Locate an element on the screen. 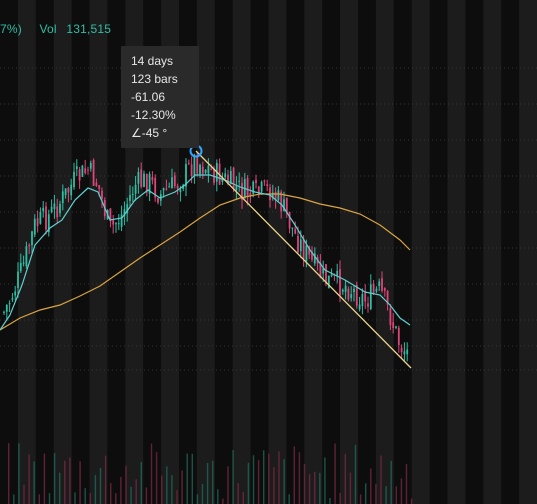 Image resolution: width=537 pixels, height=504 pixels. tooltip-percent-change: -12.30% is located at coordinates (153, 115).